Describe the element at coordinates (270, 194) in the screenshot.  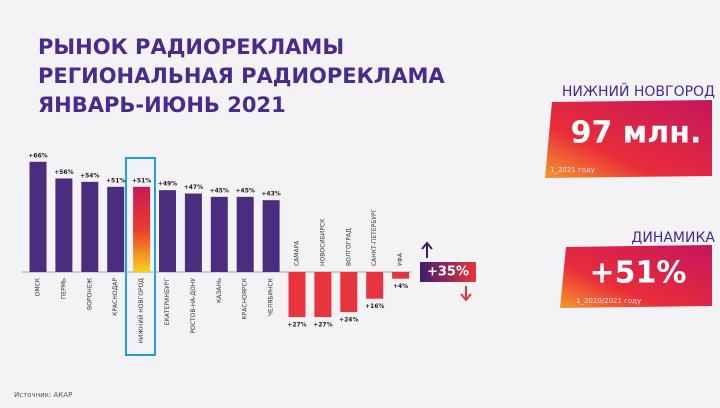
I see `value-label: +43%` at that location.